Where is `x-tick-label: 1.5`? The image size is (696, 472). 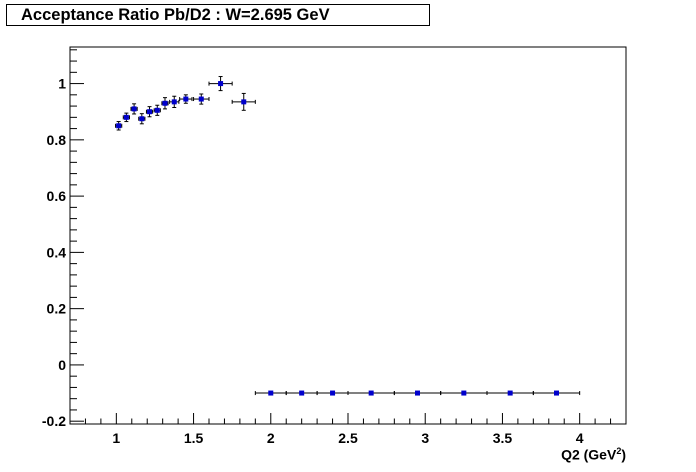
x-tick-label: 1.5 is located at coordinates (194, 438).